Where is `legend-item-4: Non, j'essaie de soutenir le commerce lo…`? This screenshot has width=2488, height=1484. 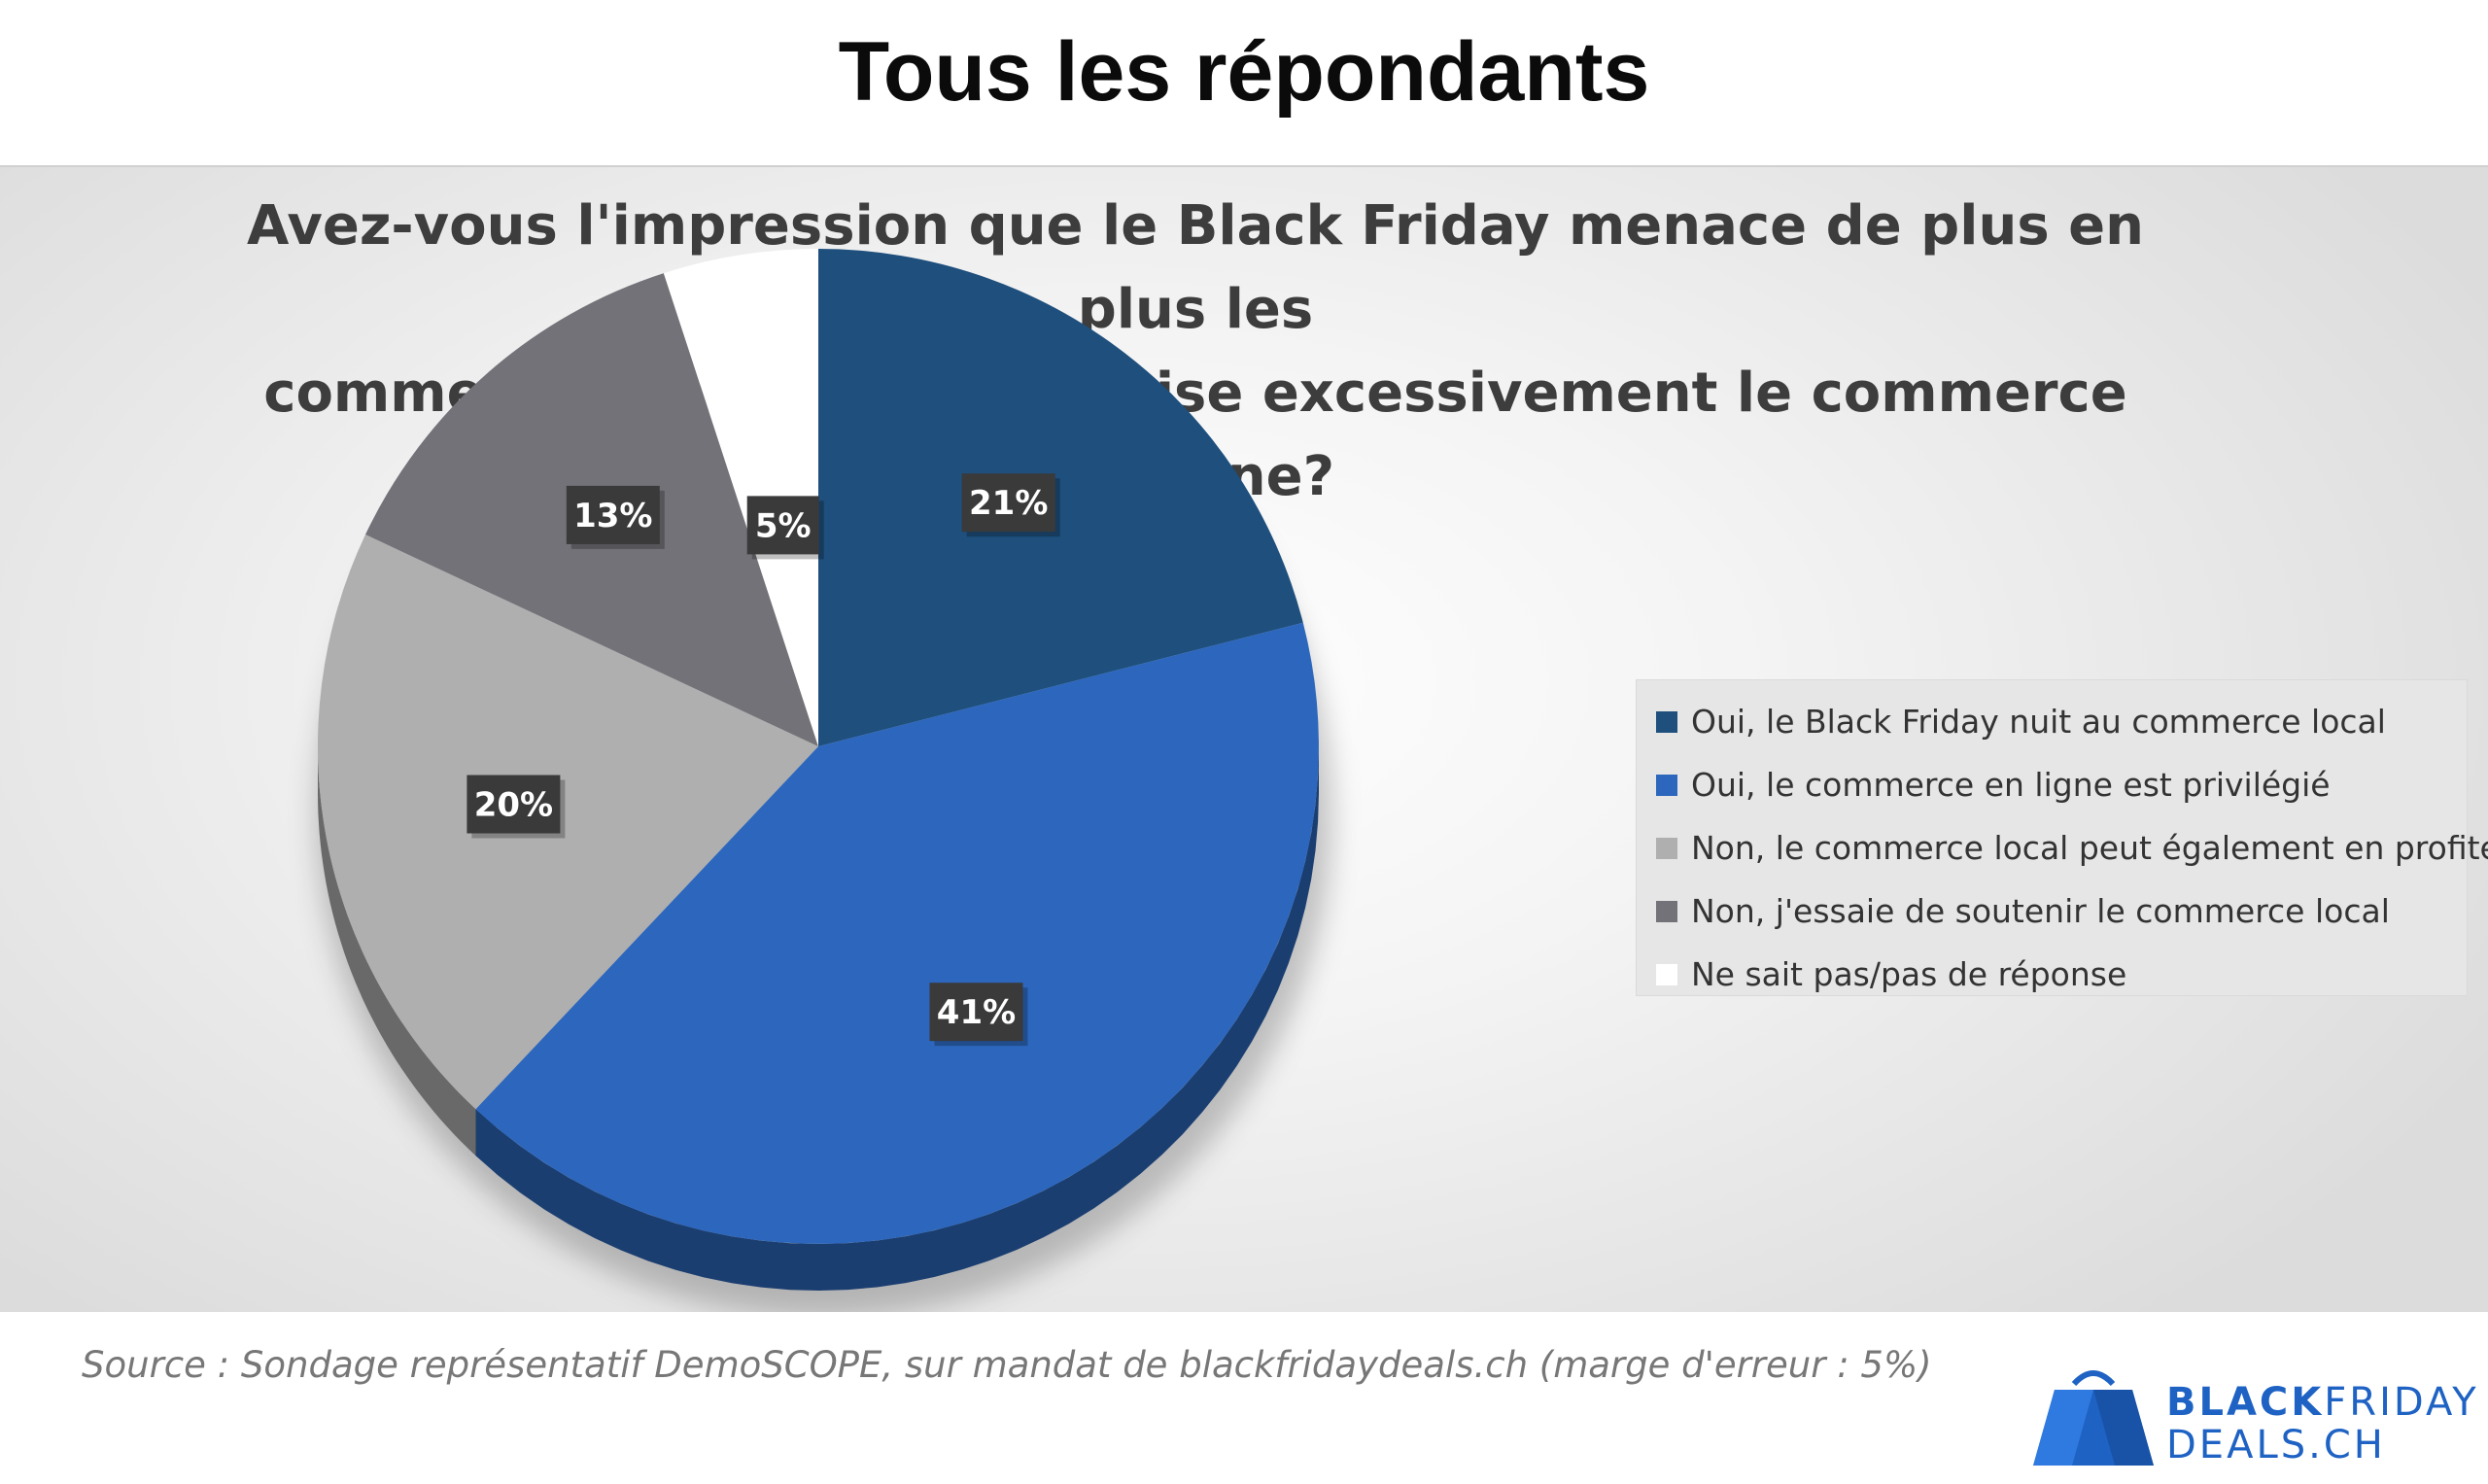
legend-item-4: Non, j'essaie de soutenir le commerce lo… is located at coordinates (2052, 911).